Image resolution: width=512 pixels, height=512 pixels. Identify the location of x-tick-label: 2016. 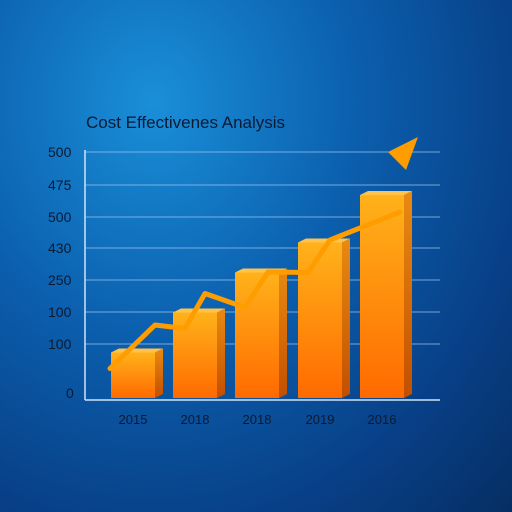
(382, 419).